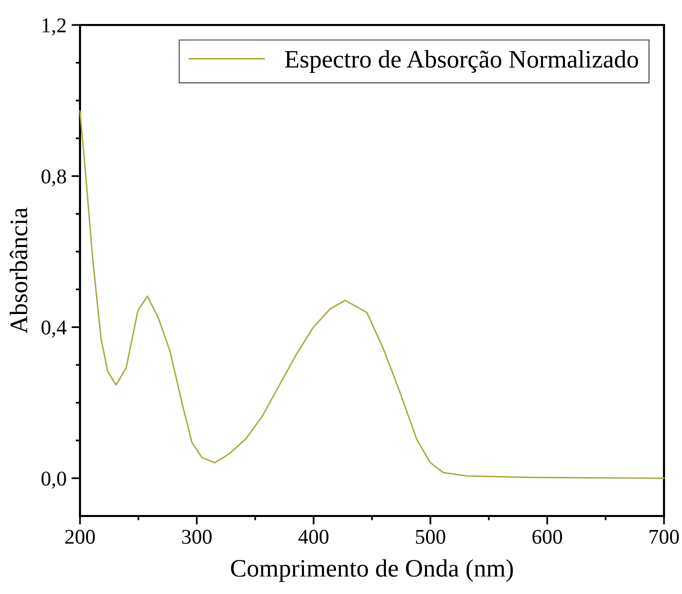  I want to click on x-tick-label: 400, so click(313, 537).